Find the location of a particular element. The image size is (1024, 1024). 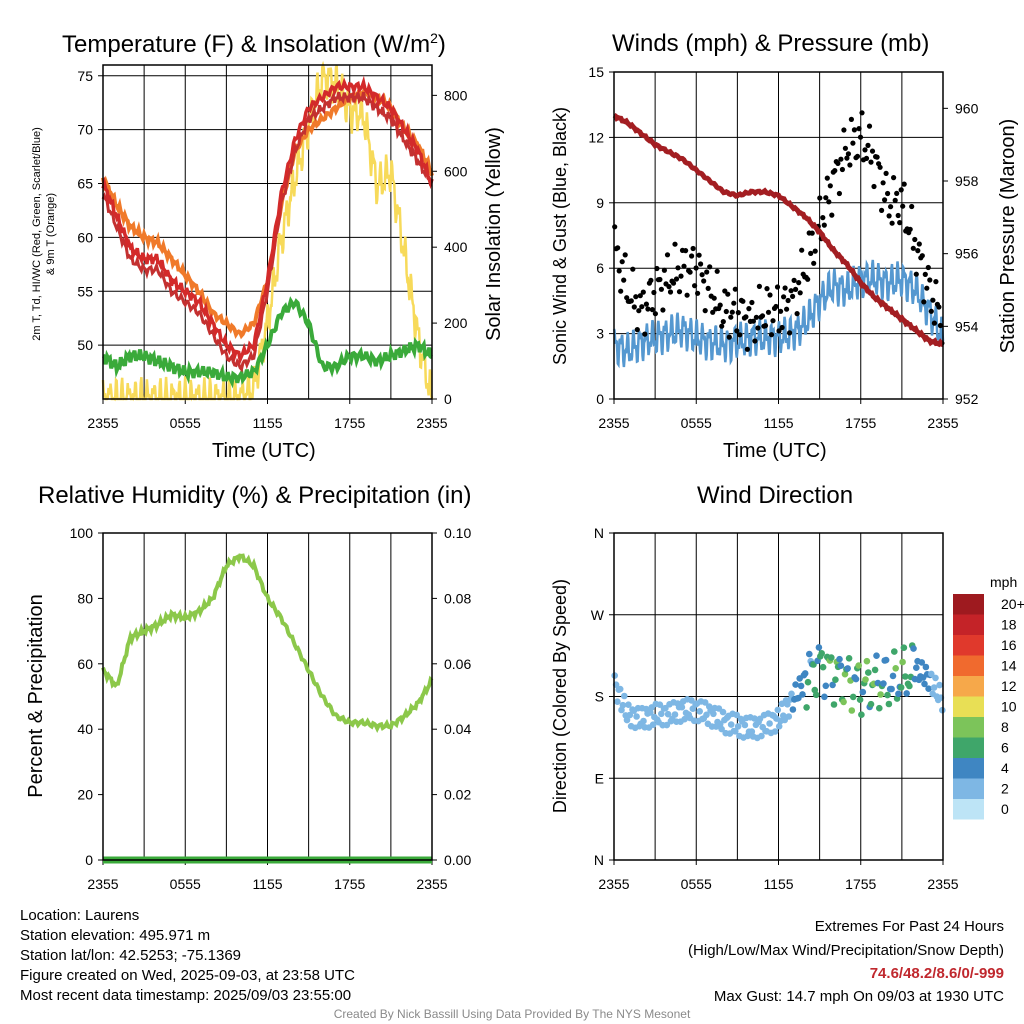

direction-ylabel: Direction (Colored By Speed) is located at coordinates (560, 696).